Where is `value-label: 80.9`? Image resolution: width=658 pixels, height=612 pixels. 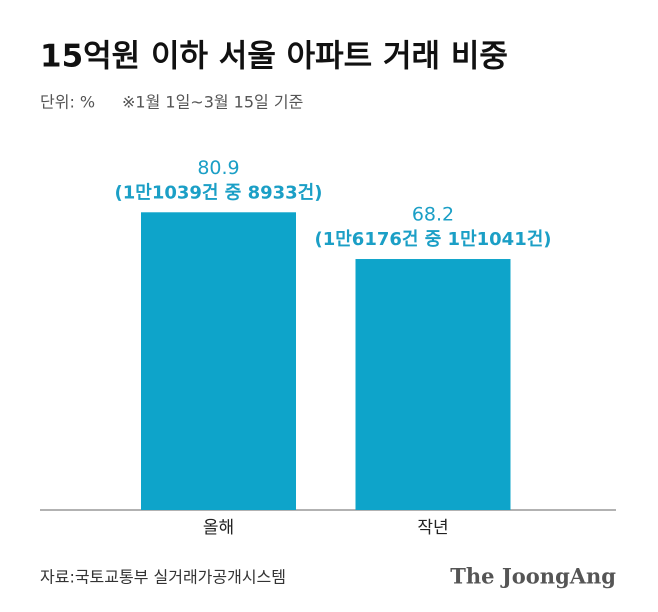 value-label: 80.9 is located at coordinates (218, 168).